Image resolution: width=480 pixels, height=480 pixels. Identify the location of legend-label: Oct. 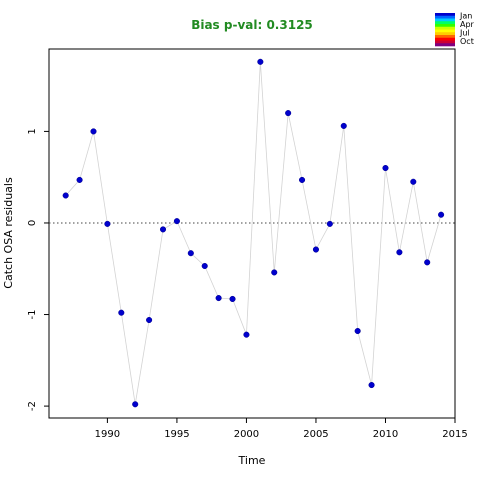
(467, 41).